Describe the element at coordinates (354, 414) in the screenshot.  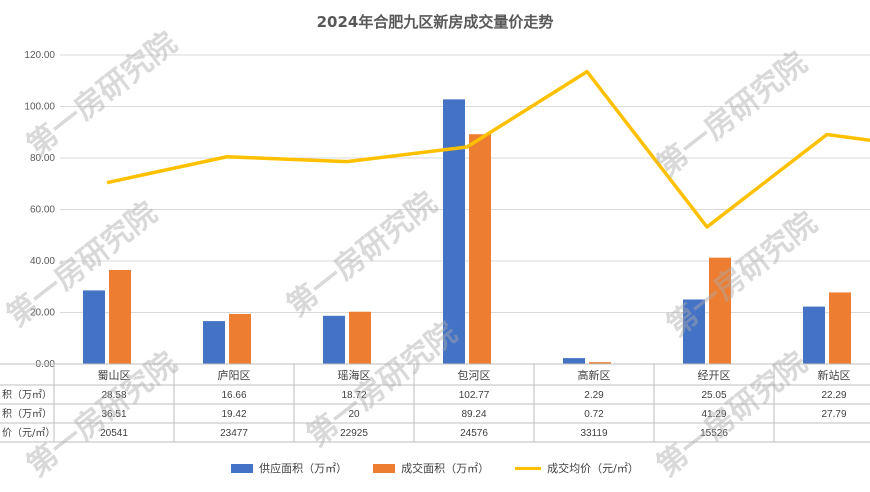
I see `table-cell: 20` at that location.